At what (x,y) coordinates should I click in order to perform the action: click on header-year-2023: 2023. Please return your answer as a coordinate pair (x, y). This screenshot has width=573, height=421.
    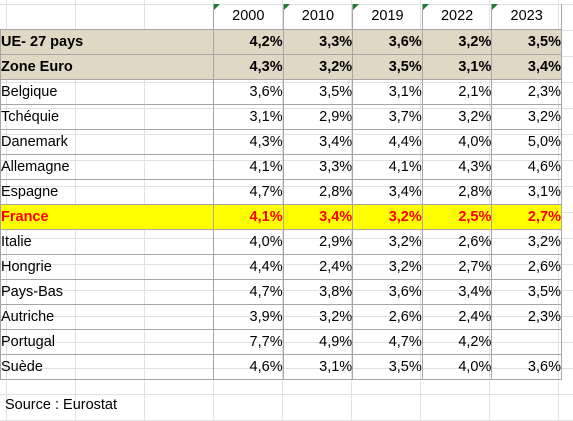
    Looking at the image, I should click on (526, 17).